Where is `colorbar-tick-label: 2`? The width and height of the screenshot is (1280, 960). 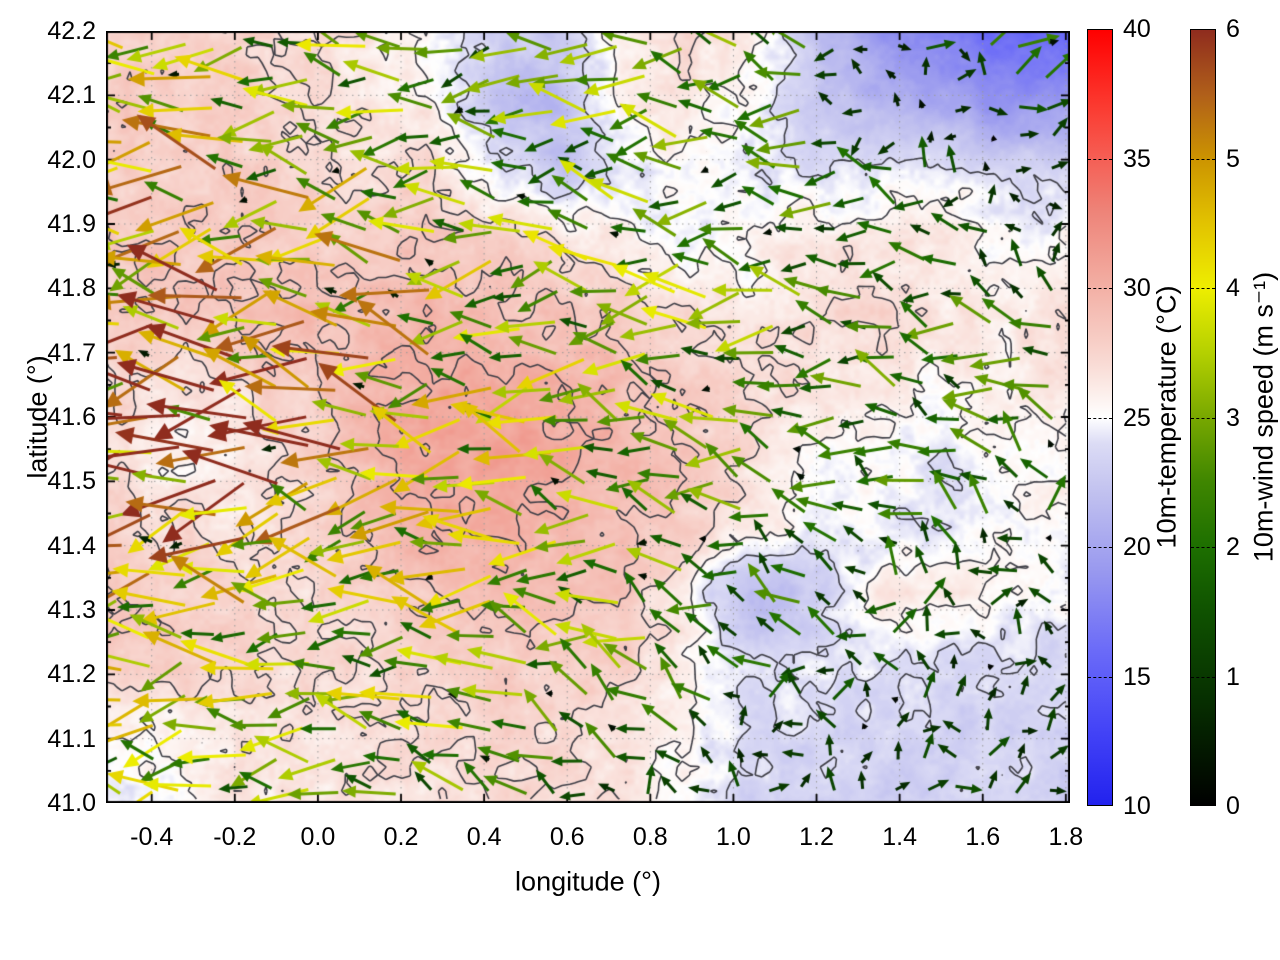 colorbar-tick-label: 2 is located at coordinates (1233, 547).